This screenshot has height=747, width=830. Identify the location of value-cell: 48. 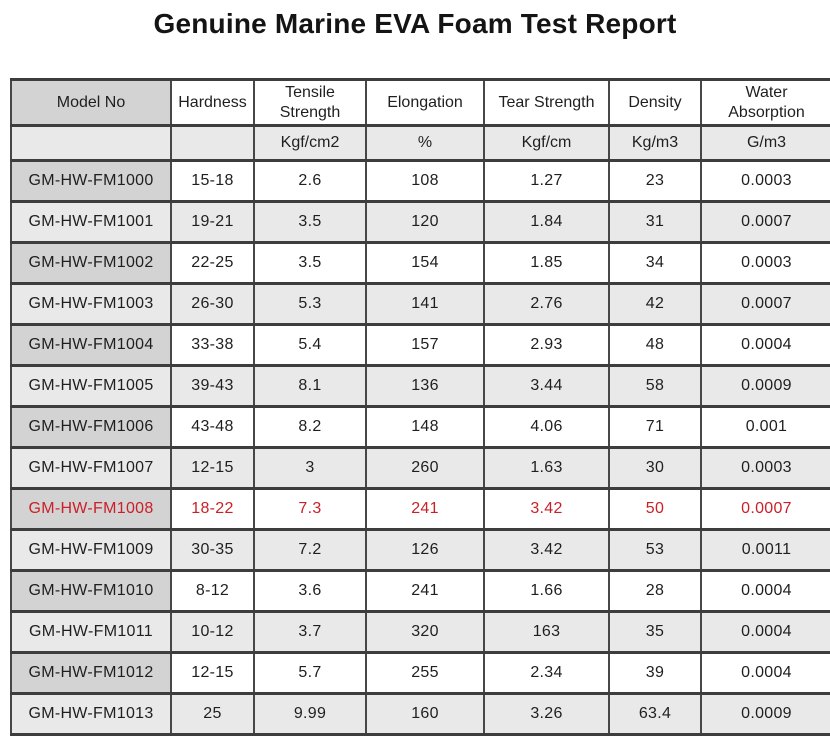
(655, 345).